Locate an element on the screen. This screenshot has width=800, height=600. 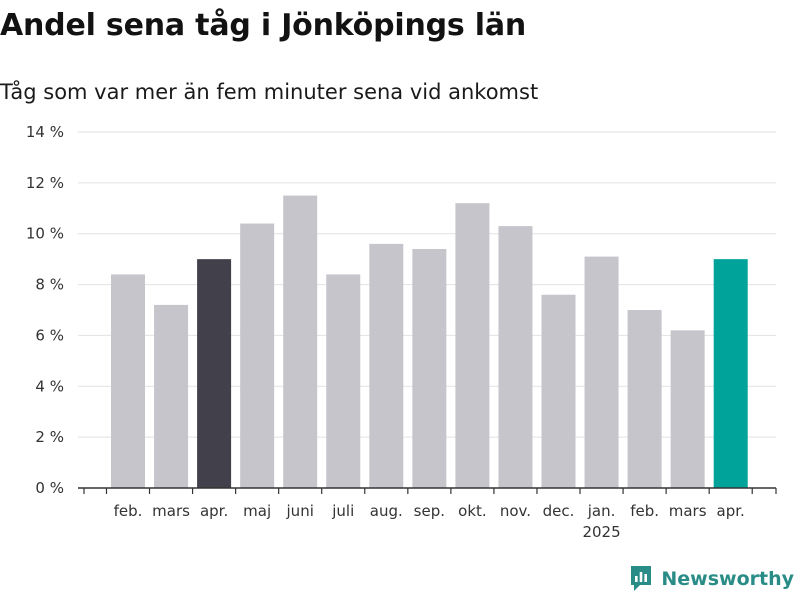
x-tick-label: jan. is located at coordinates (601, 511).